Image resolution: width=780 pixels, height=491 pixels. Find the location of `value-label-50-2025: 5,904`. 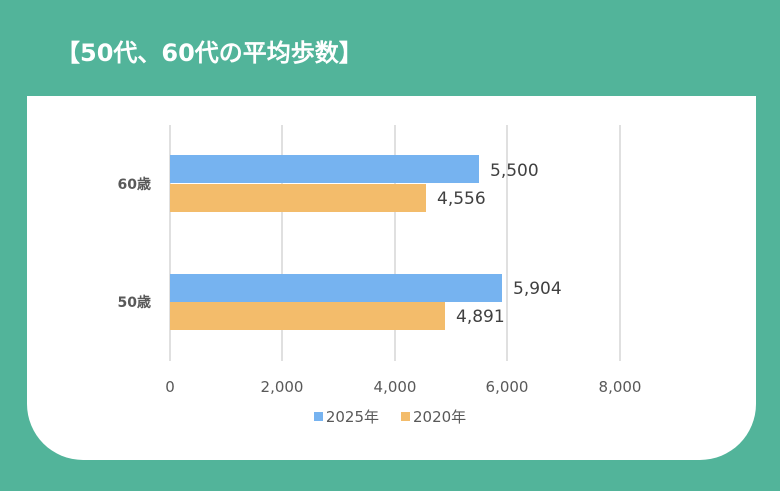

value-label-50-2025: 5,904 is located at coordinates (537, 289).